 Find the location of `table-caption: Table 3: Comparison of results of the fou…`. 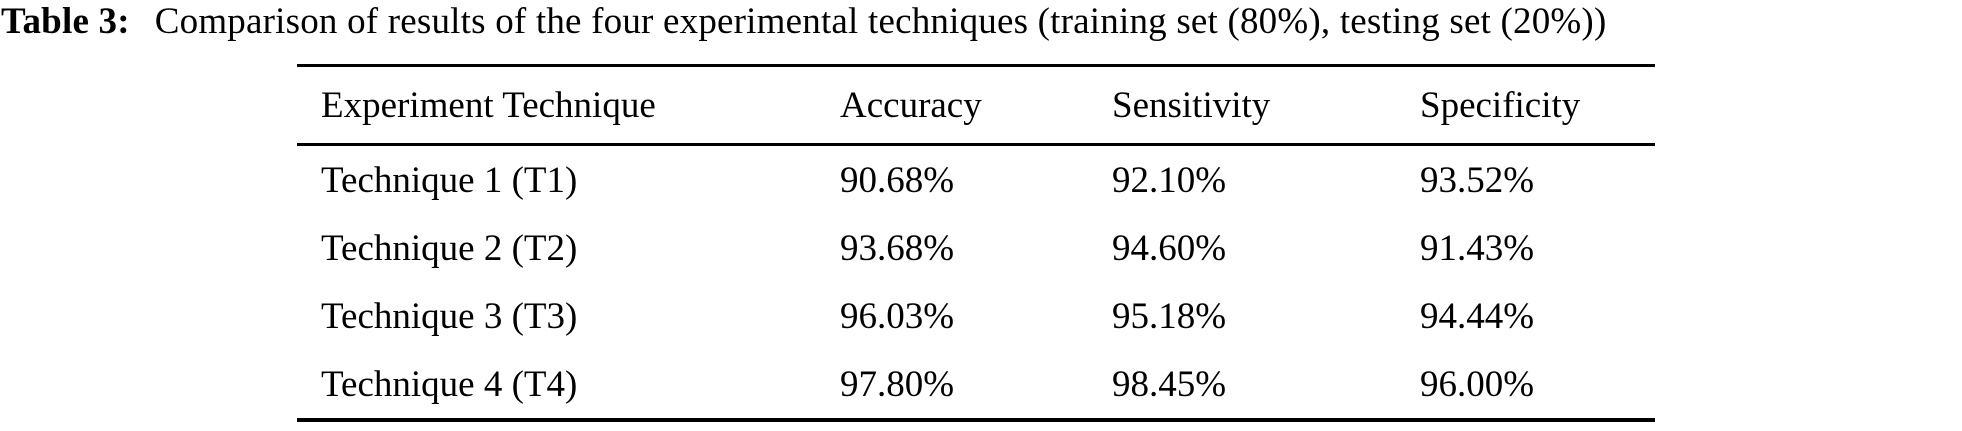

table-caption: Table 3: Comparison of results of the fou… is located at coordinates (981, 24).